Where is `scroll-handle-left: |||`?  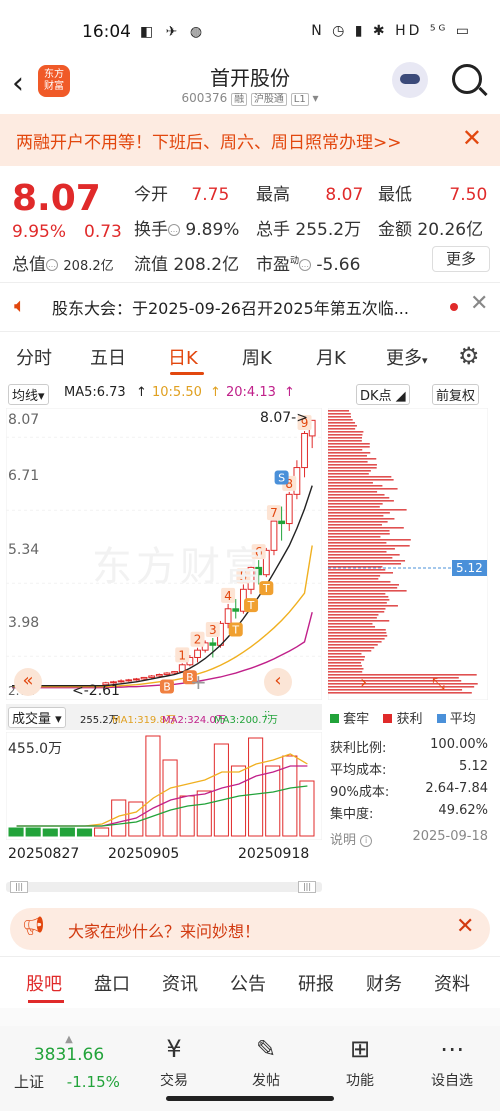 scroll-handle-left: ||| is located at coordinates (19, 887).